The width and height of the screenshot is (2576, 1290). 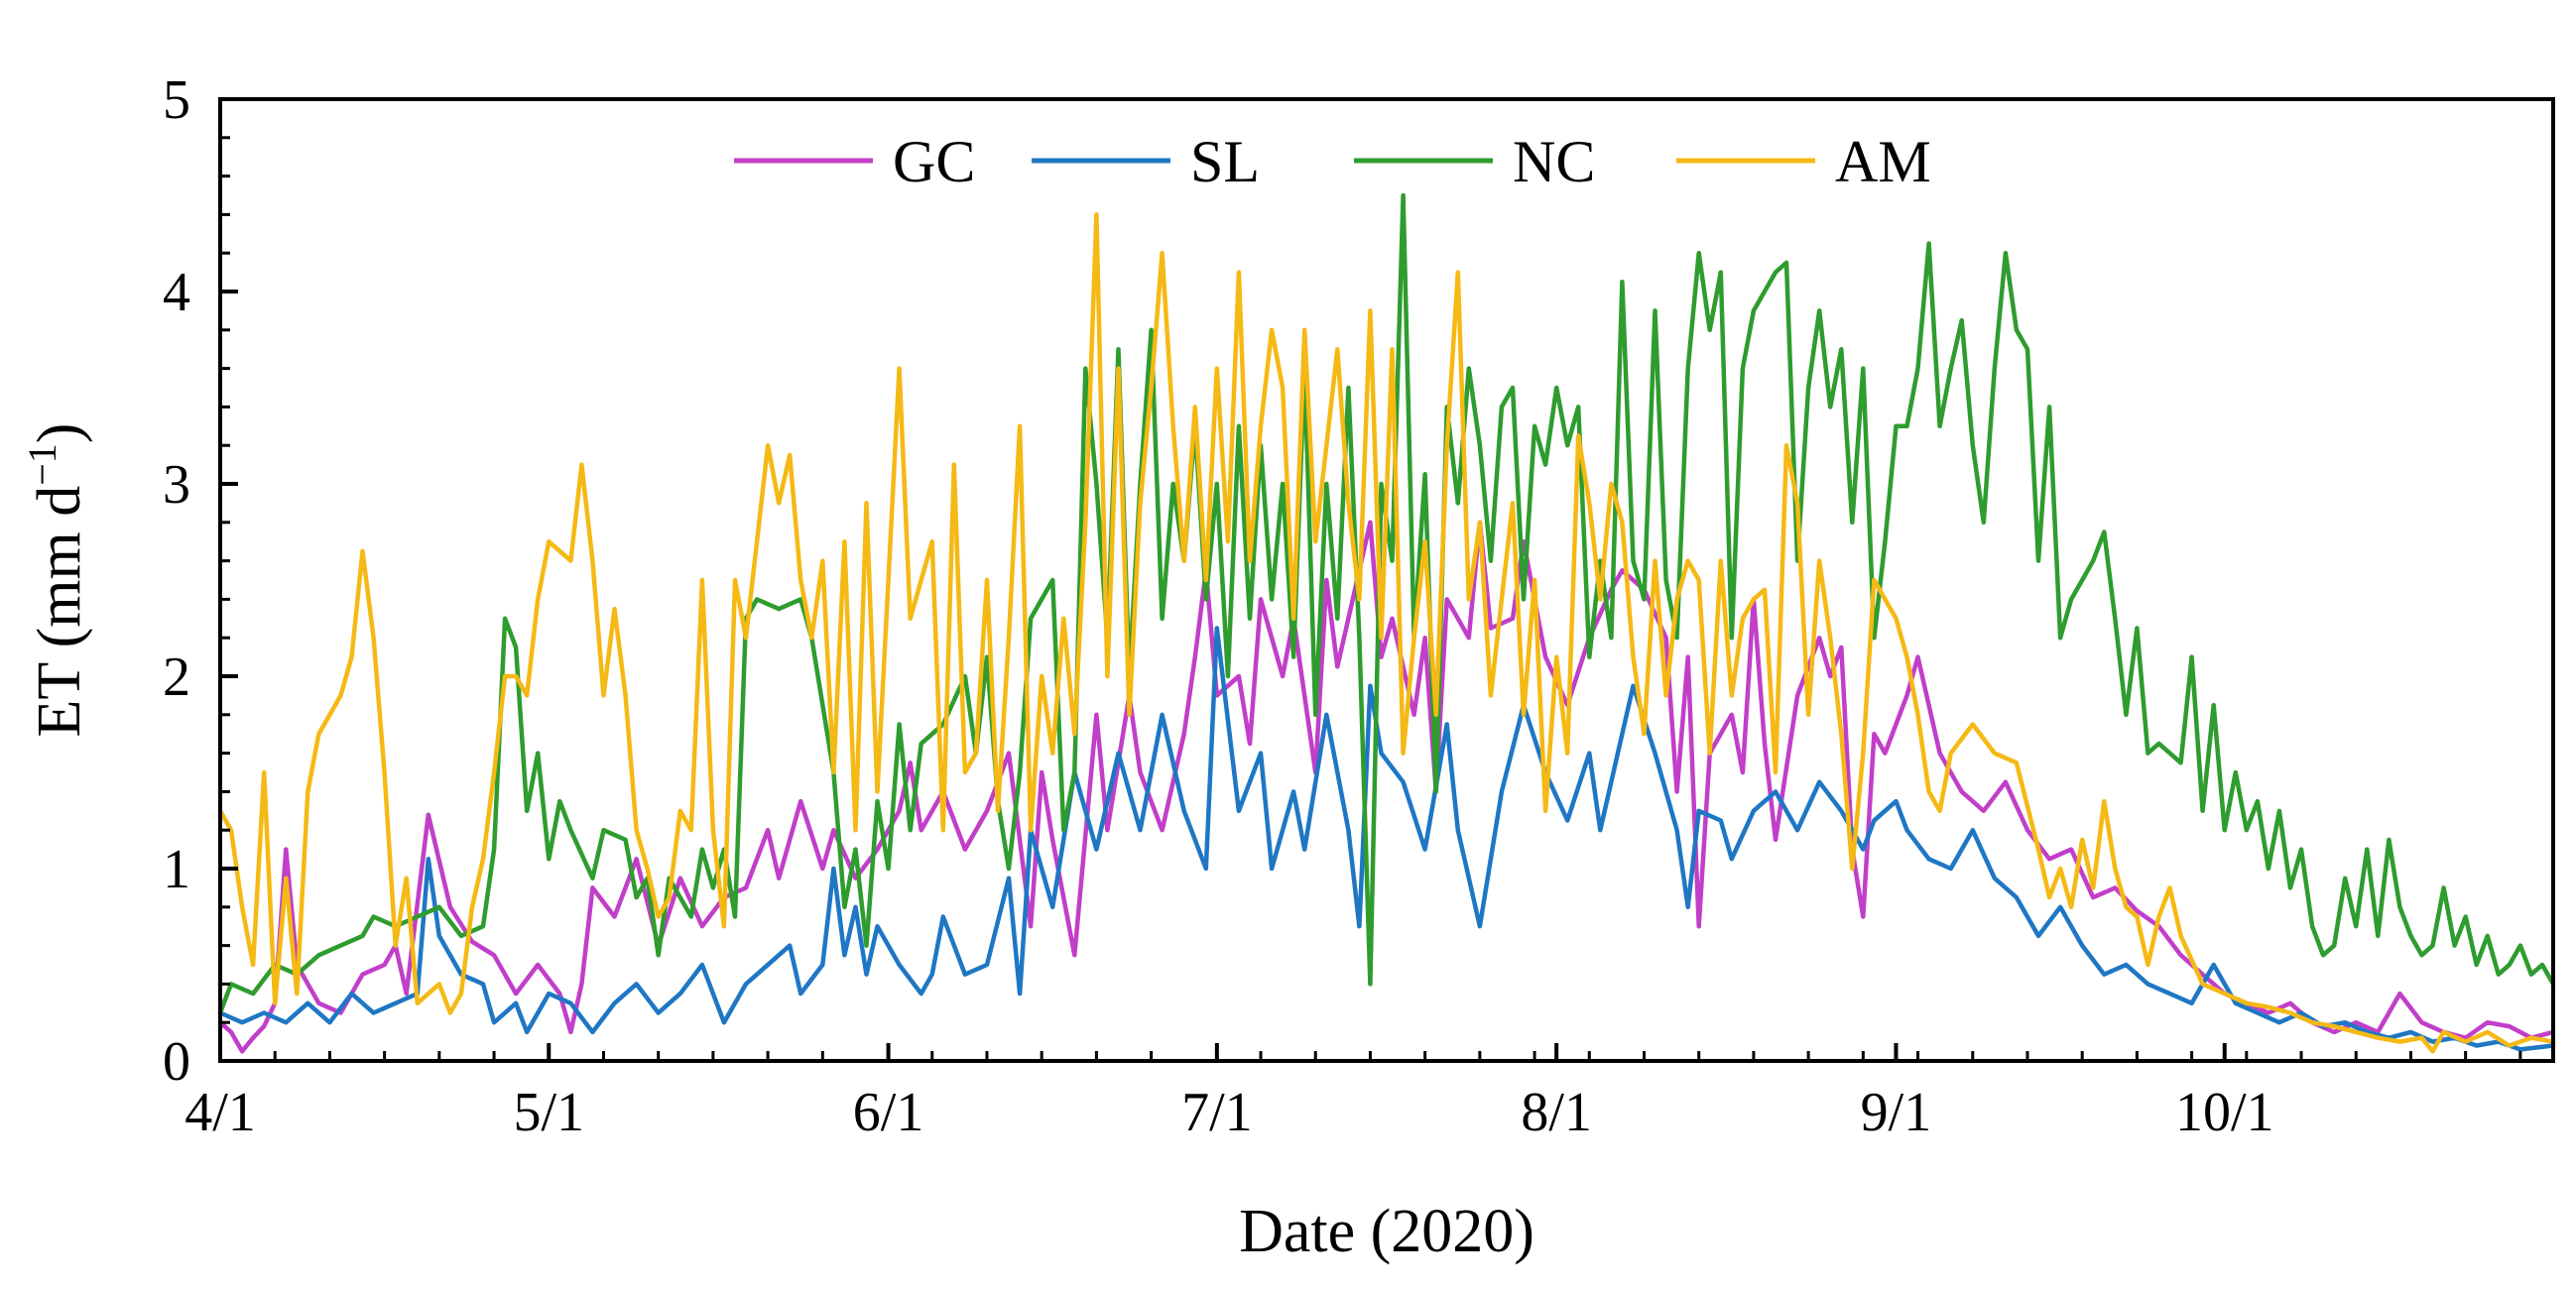 What do you see at coordinates (176, 870) in the screenshot?
I see `y-tick-label: 1` at bounding box center [176, 870].